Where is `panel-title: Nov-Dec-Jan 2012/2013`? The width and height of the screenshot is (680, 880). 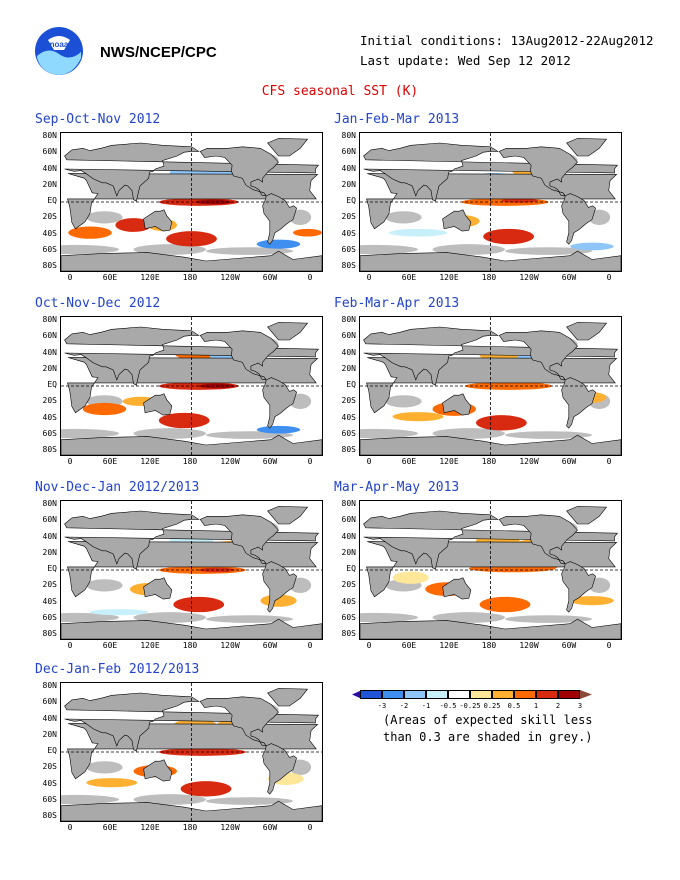 panel-title: Nov-Dec-Jan 2012/2013 is located at coordinates (117, 487).